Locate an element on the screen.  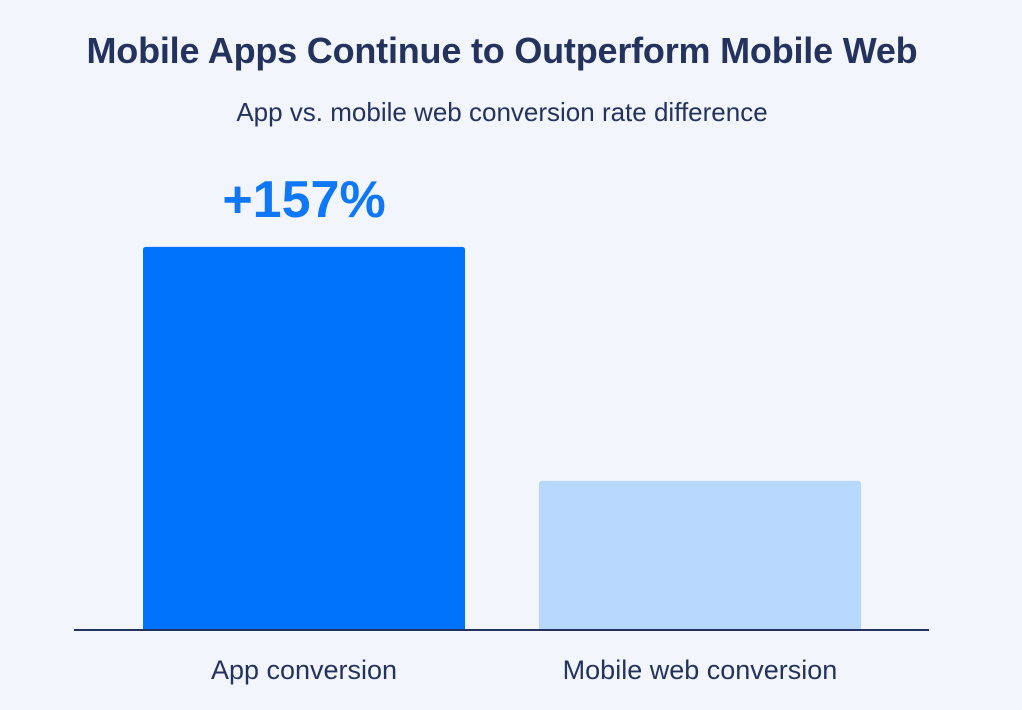
bar-mobile-web-conversion is located at coordinates (700, 555).